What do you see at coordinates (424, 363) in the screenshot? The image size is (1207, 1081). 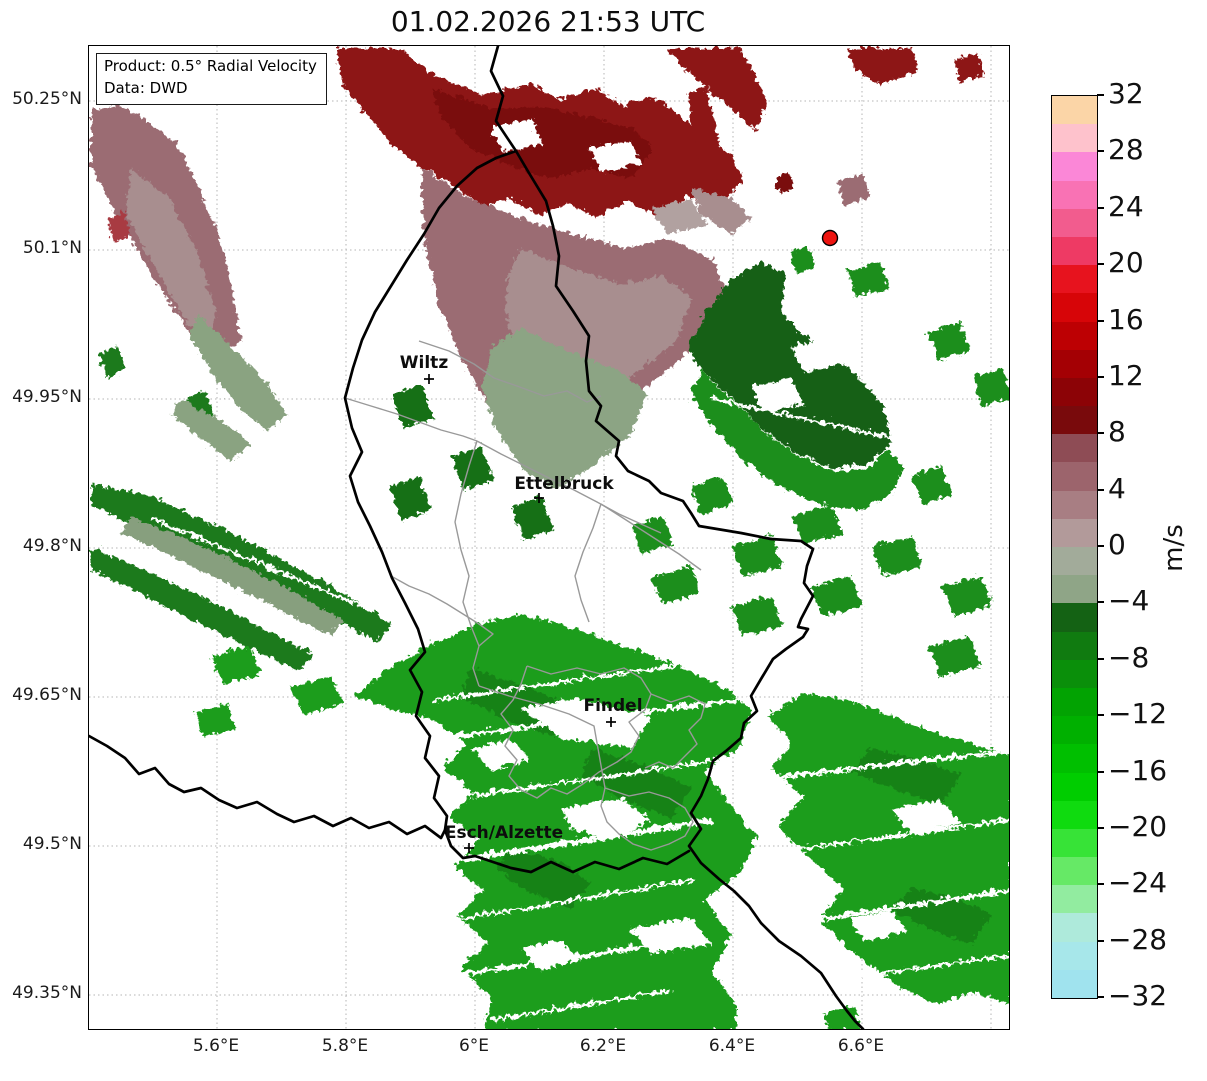 I see `city-label-wiltz: Wiltz` at bounding box center [424, 363].